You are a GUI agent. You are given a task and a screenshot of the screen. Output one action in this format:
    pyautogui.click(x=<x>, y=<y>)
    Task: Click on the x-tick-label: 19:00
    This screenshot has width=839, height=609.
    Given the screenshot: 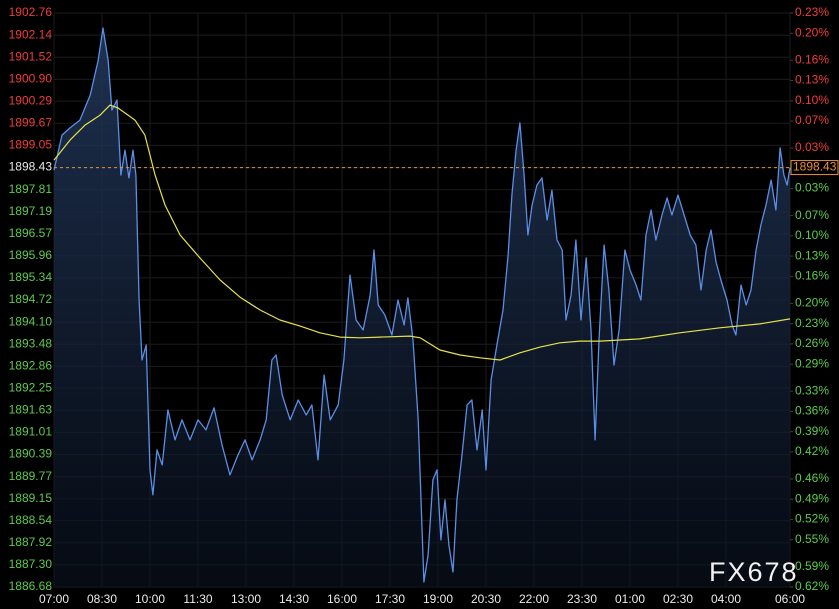 What is the action you would take?
    pyautogui.click(x=438, y=599)
    